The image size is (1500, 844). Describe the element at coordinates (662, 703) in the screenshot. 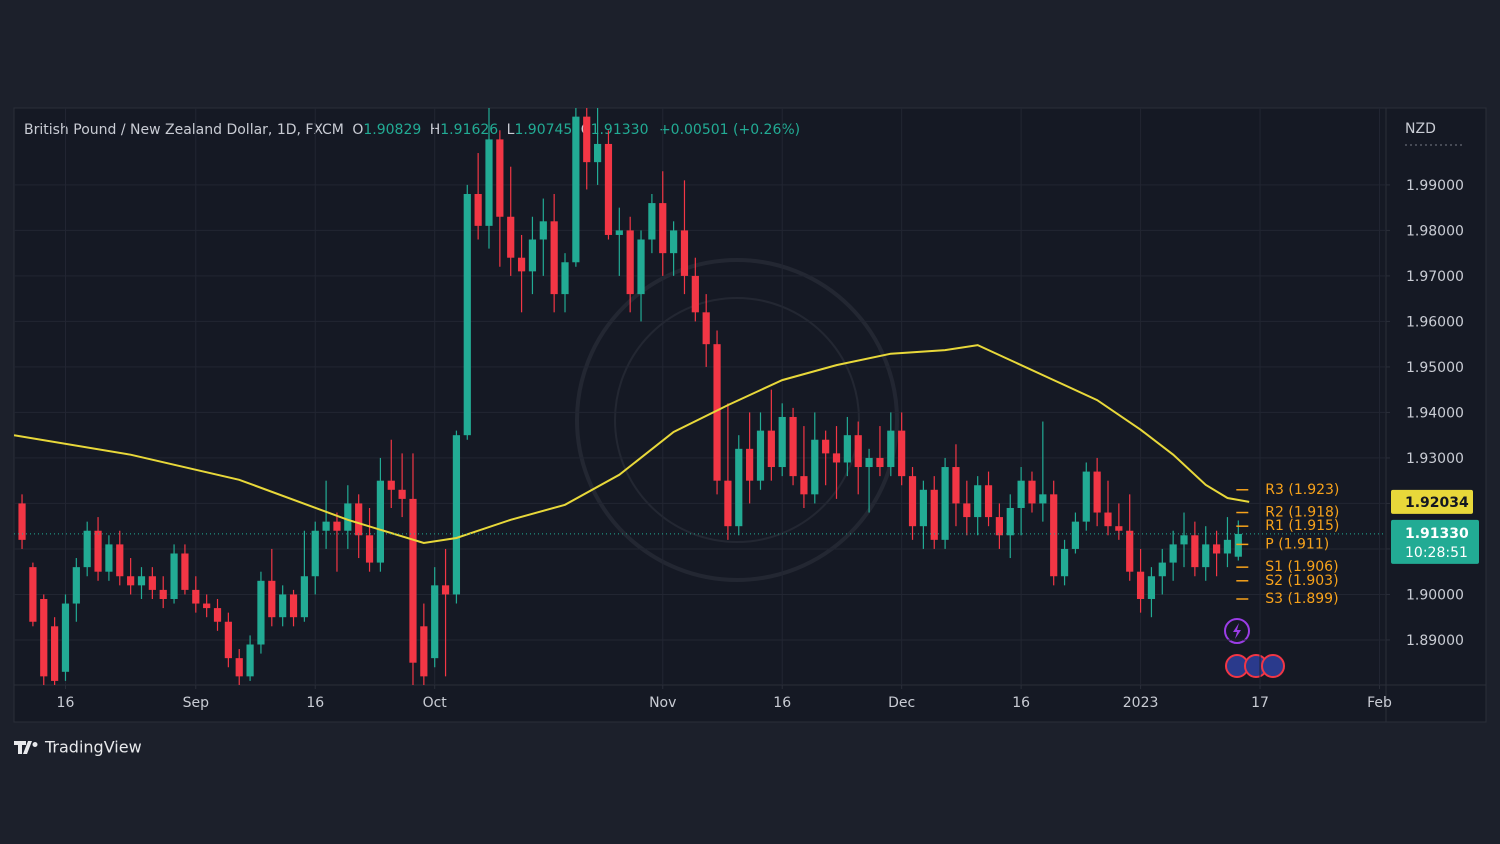

I see `x-tick-label: Nov` at that location.